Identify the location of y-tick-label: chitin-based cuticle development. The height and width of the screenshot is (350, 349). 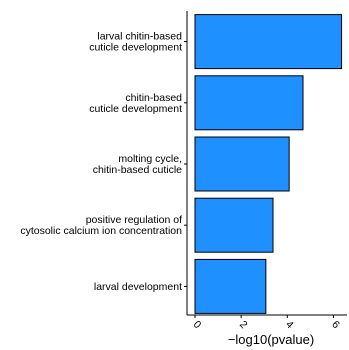
(135, 103).